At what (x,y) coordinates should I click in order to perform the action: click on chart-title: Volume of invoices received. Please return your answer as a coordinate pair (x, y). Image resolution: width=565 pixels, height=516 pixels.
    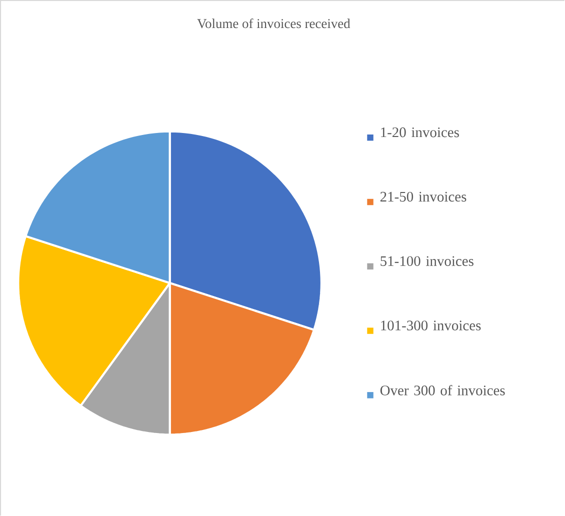
    Looking at the image, I should click on (273, 23).